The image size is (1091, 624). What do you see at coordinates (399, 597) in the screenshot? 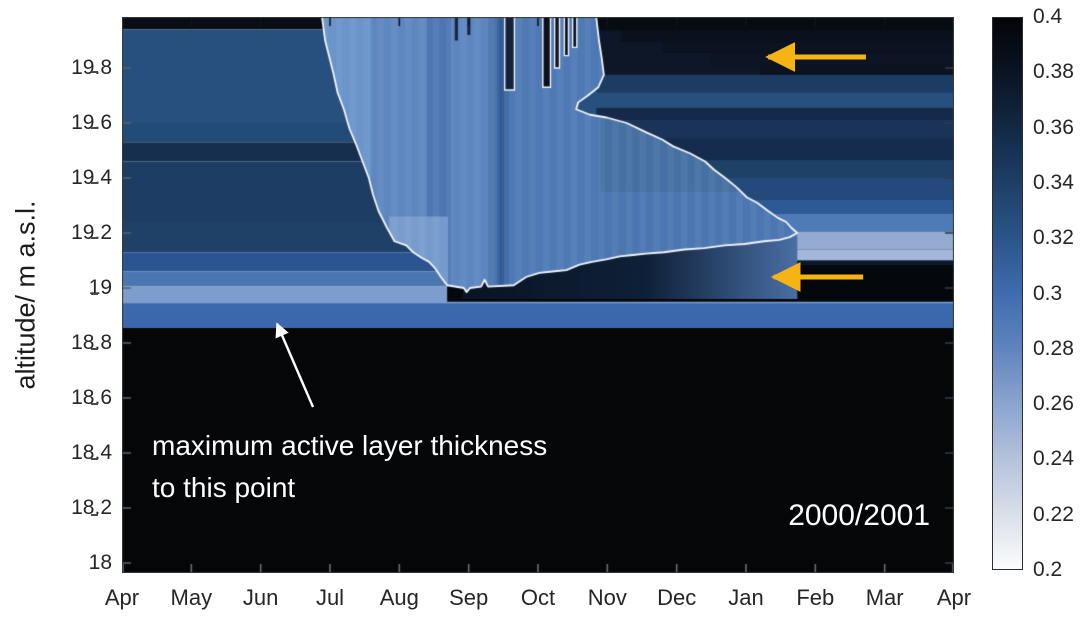
I see `x-tick-label: Aug` at bounding box center [399, 597].